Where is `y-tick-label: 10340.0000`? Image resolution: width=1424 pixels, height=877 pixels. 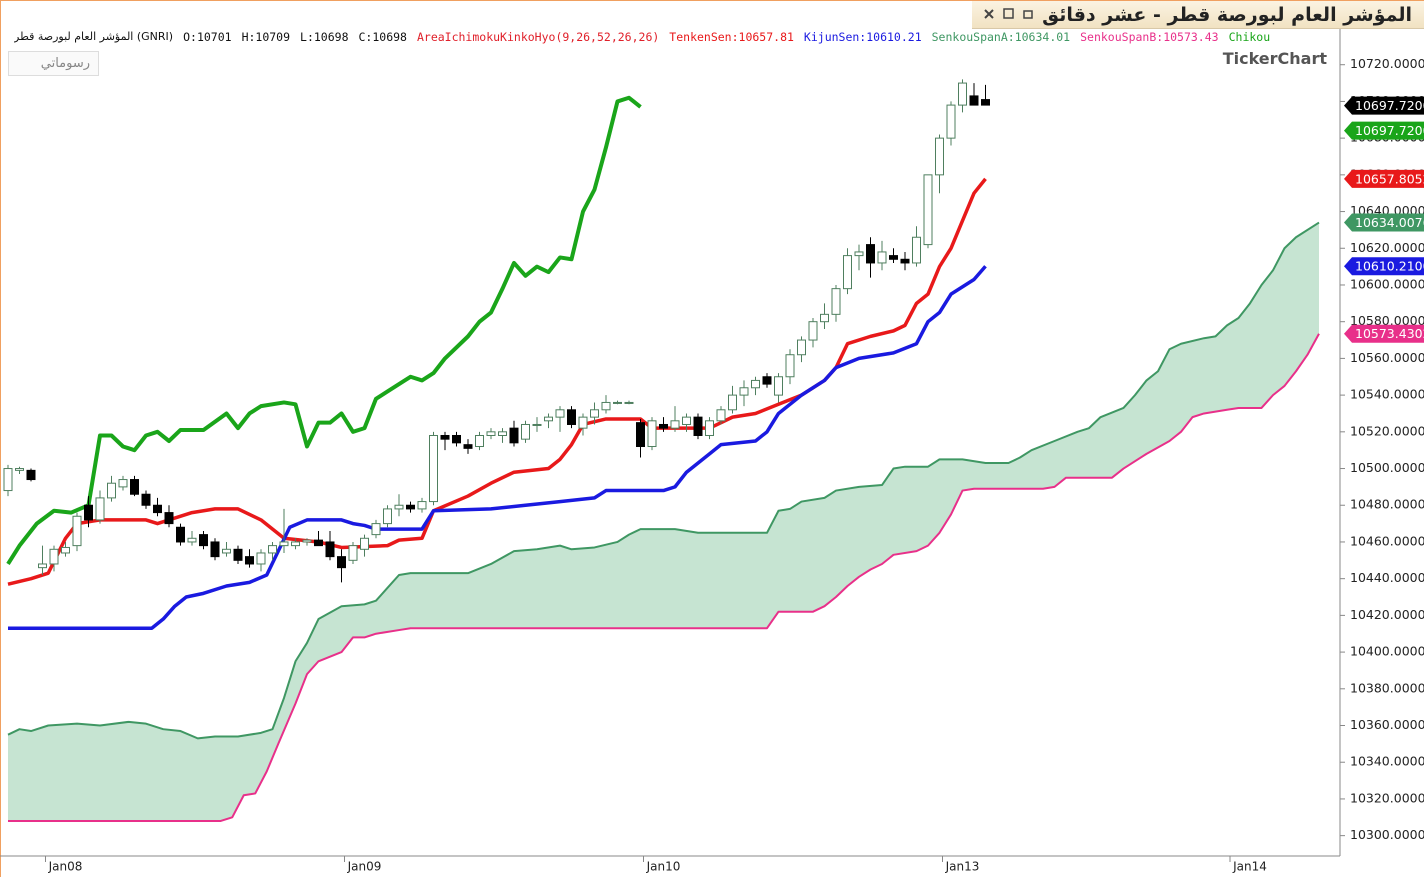 y-tick-label: 10340.0000 is located at coordinates (1387, 761).